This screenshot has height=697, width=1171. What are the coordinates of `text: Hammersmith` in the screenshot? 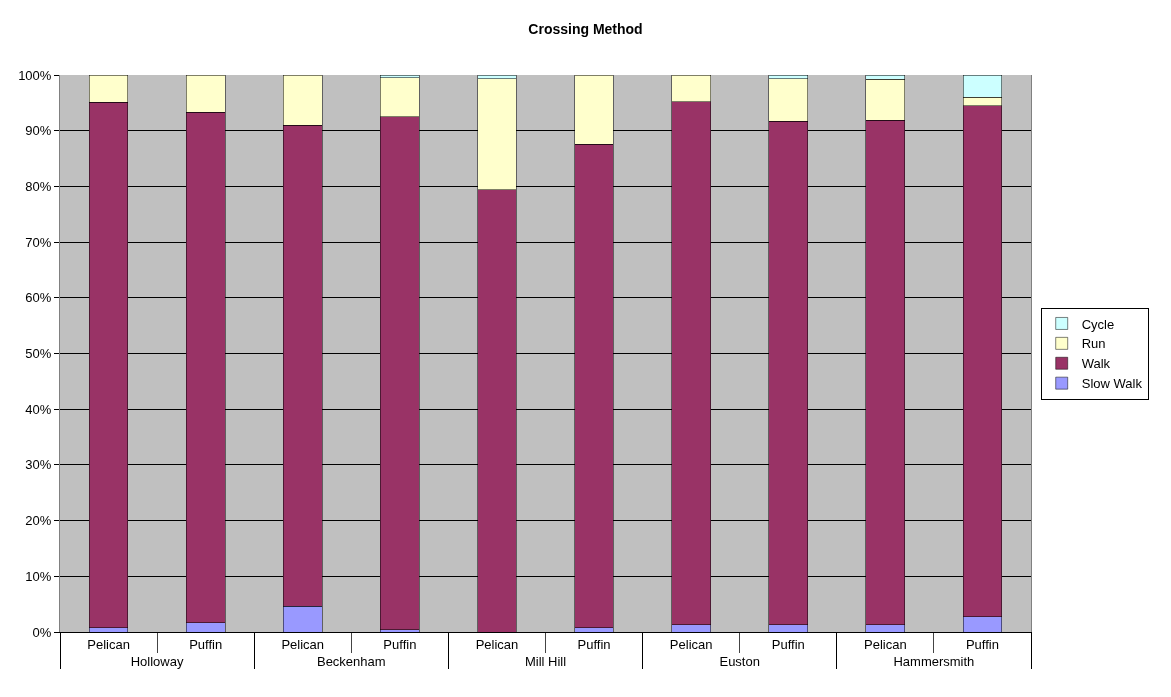 It's located at (934, 661).